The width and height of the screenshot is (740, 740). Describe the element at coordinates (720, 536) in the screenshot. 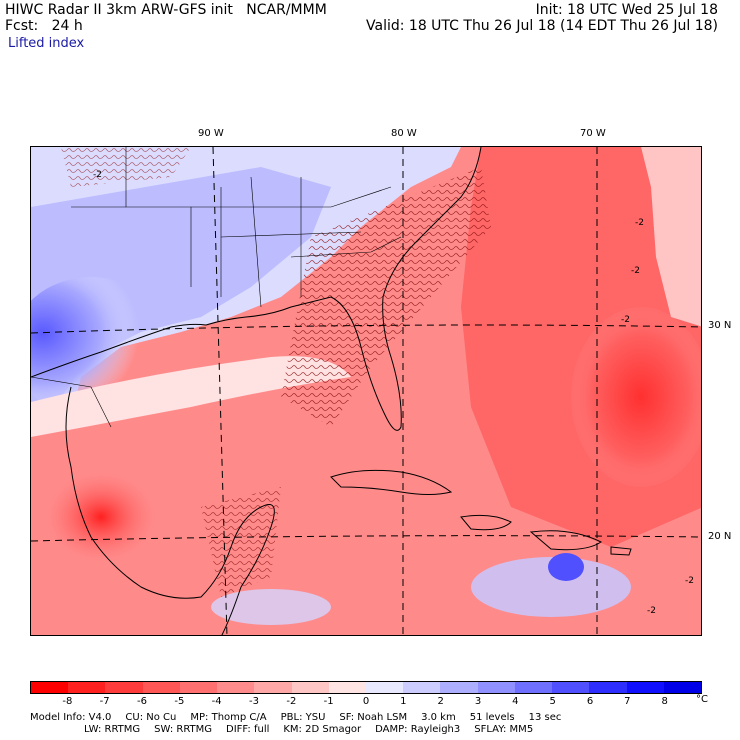

I see `lat-label-20n: 20 N` at that location.